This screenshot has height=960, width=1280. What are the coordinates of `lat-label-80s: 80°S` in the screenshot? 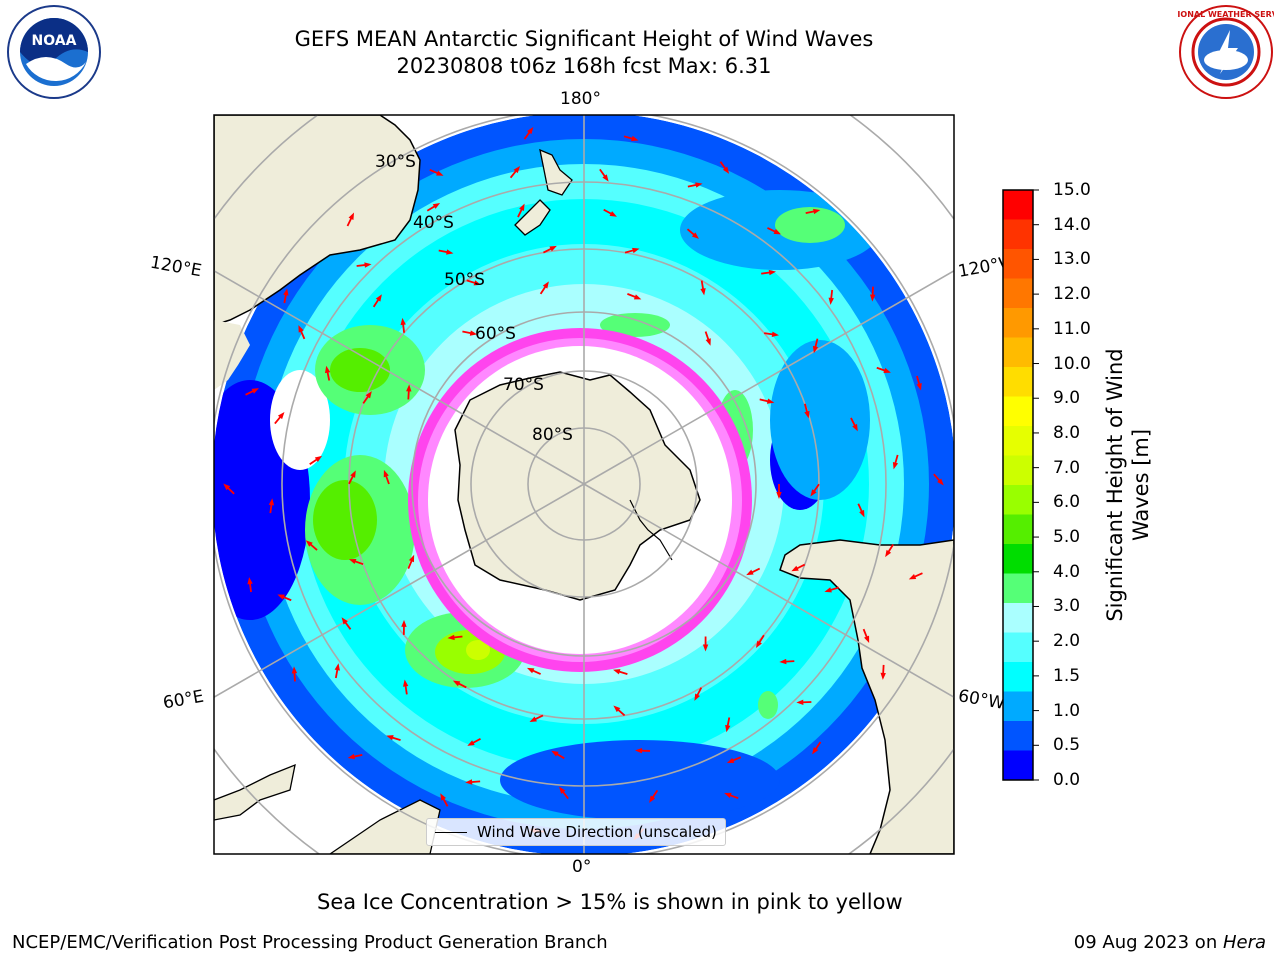 It's located at (552, 435).